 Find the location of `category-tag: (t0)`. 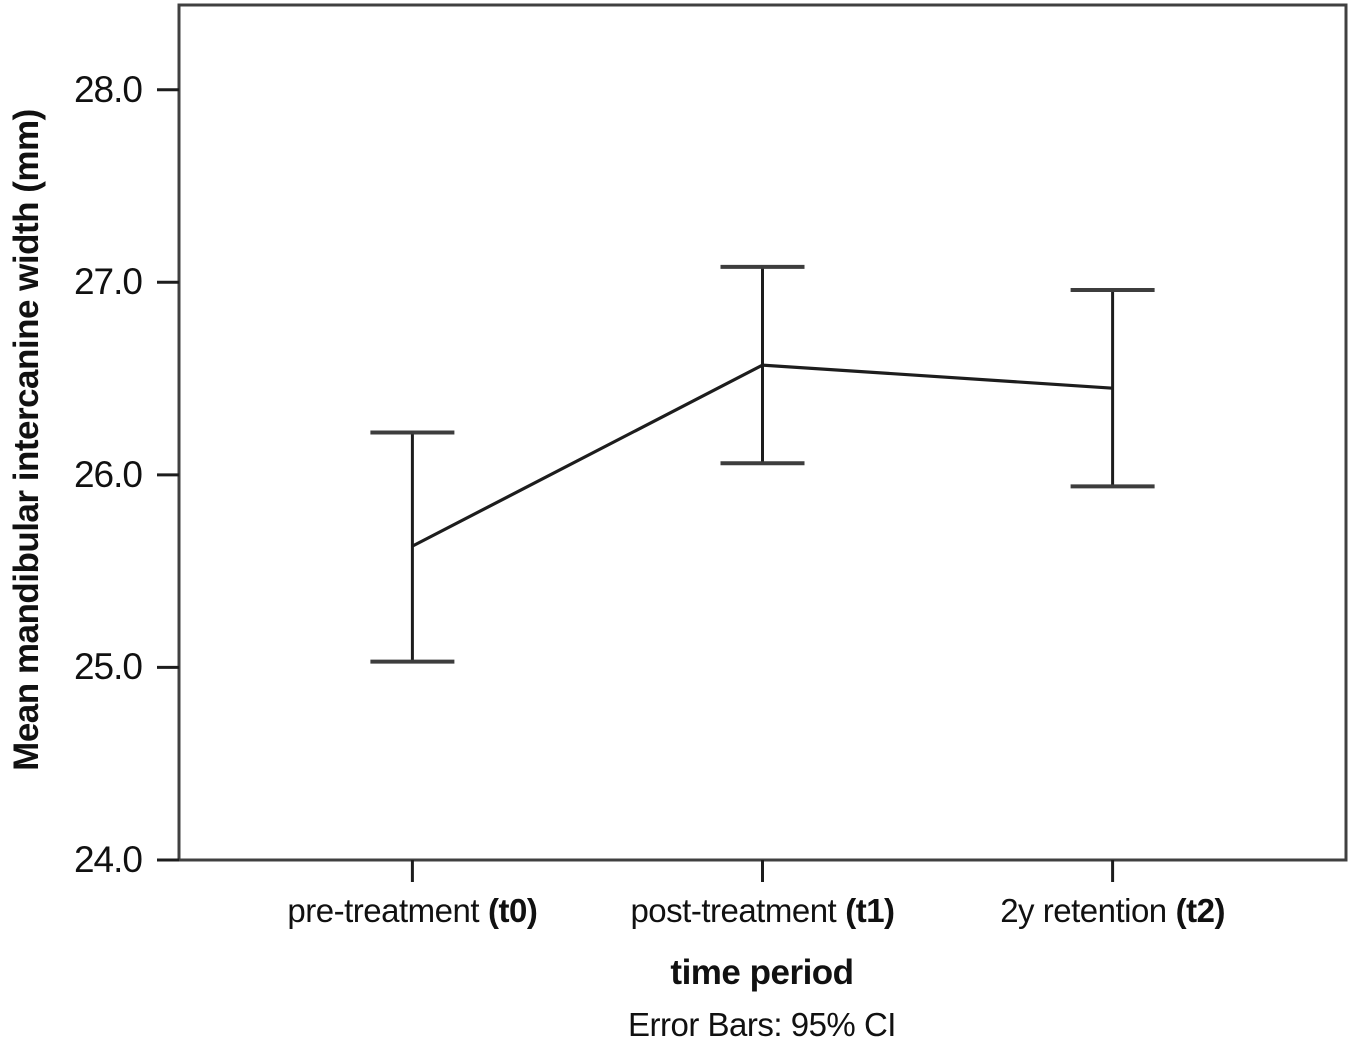

category-tag: (t0) is located at coordinates (513, 910).